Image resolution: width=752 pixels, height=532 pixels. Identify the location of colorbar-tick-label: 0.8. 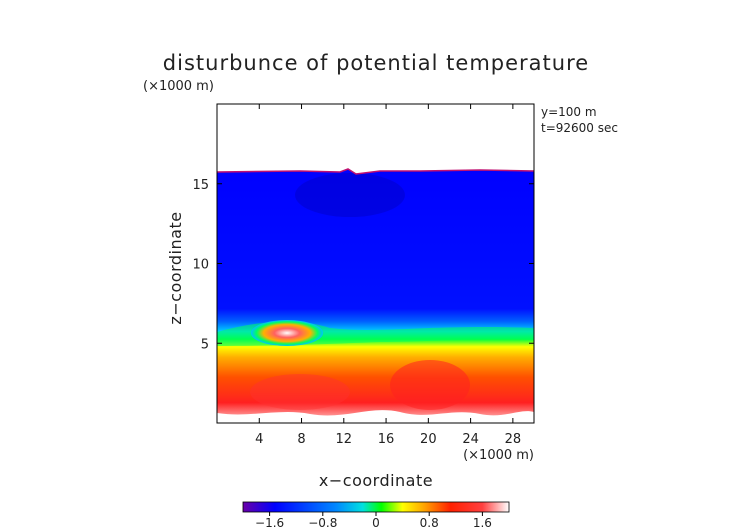
(429, 523).